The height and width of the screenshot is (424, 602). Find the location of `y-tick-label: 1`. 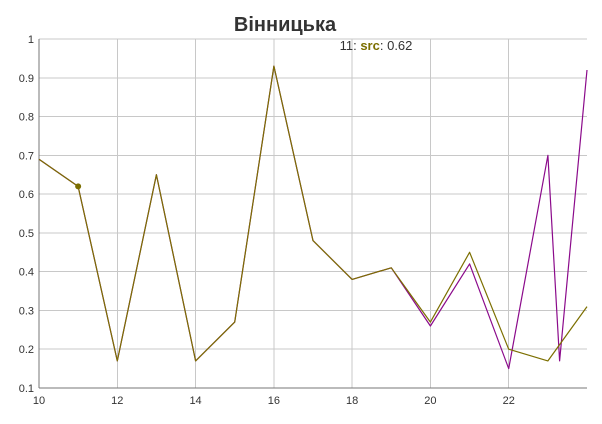

y-tick-label: 1 is located at coordinates (31, 40).